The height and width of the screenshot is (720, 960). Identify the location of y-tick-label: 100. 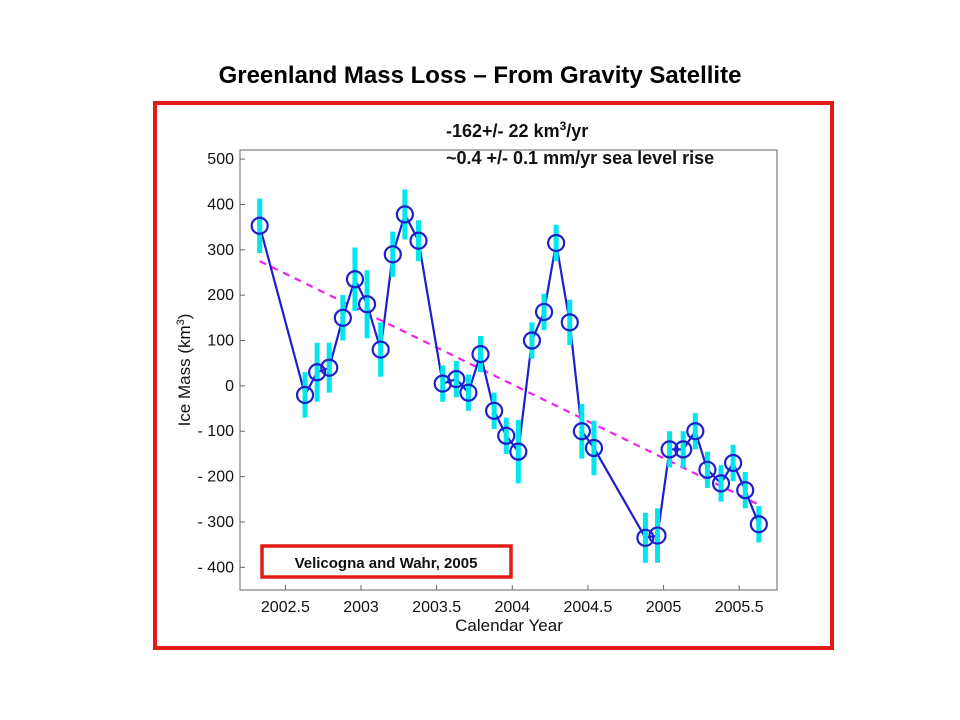
(220, 341).